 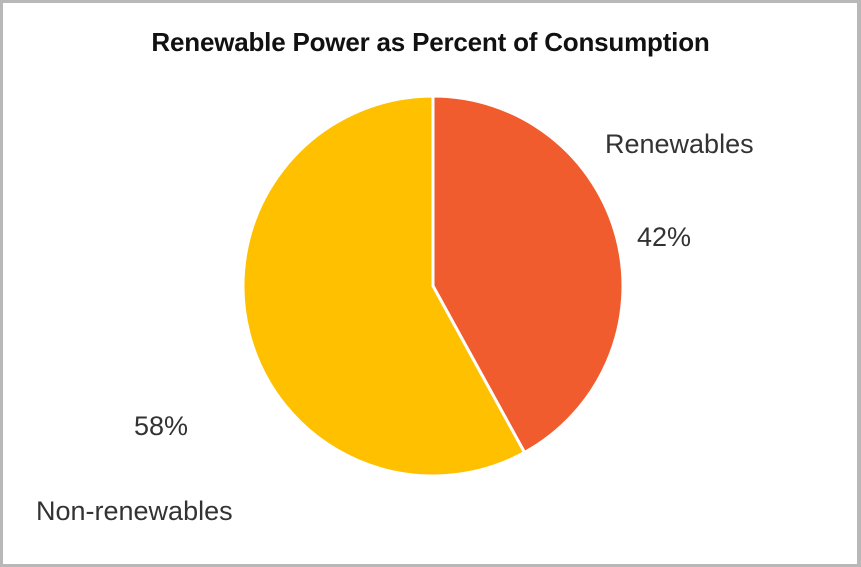 I want to click on slice-value-non-renewables: 58%, so click(x=161, y=426).